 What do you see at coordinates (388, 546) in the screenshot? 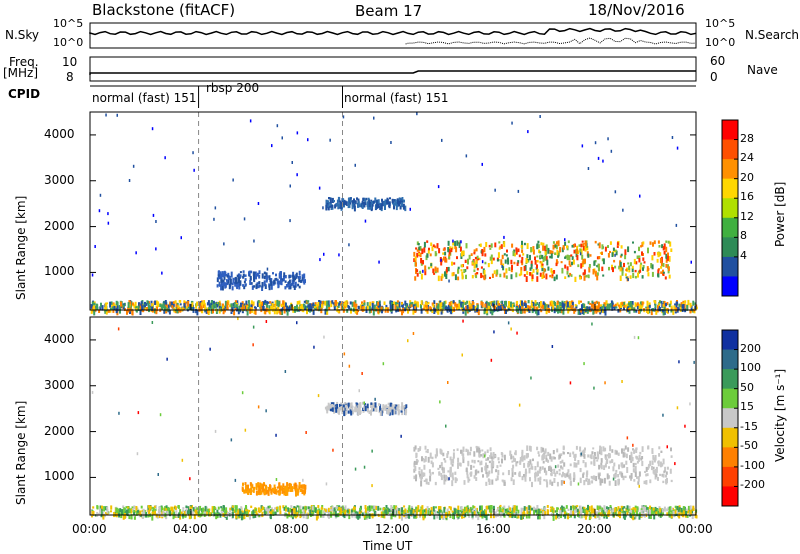
I see `xlabel: Time UT` at bounding box center [388, 546].